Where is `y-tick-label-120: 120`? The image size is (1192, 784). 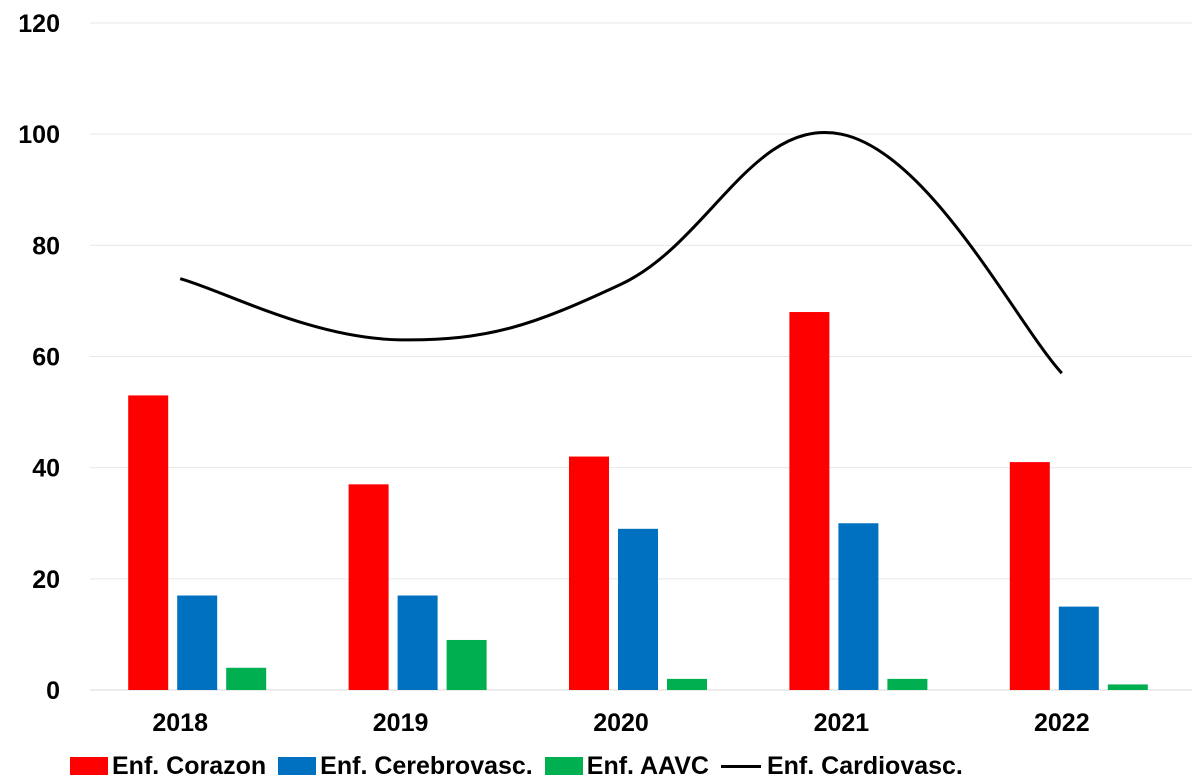 y-tick-label-120: 120 is located at coordinates (39, 24).